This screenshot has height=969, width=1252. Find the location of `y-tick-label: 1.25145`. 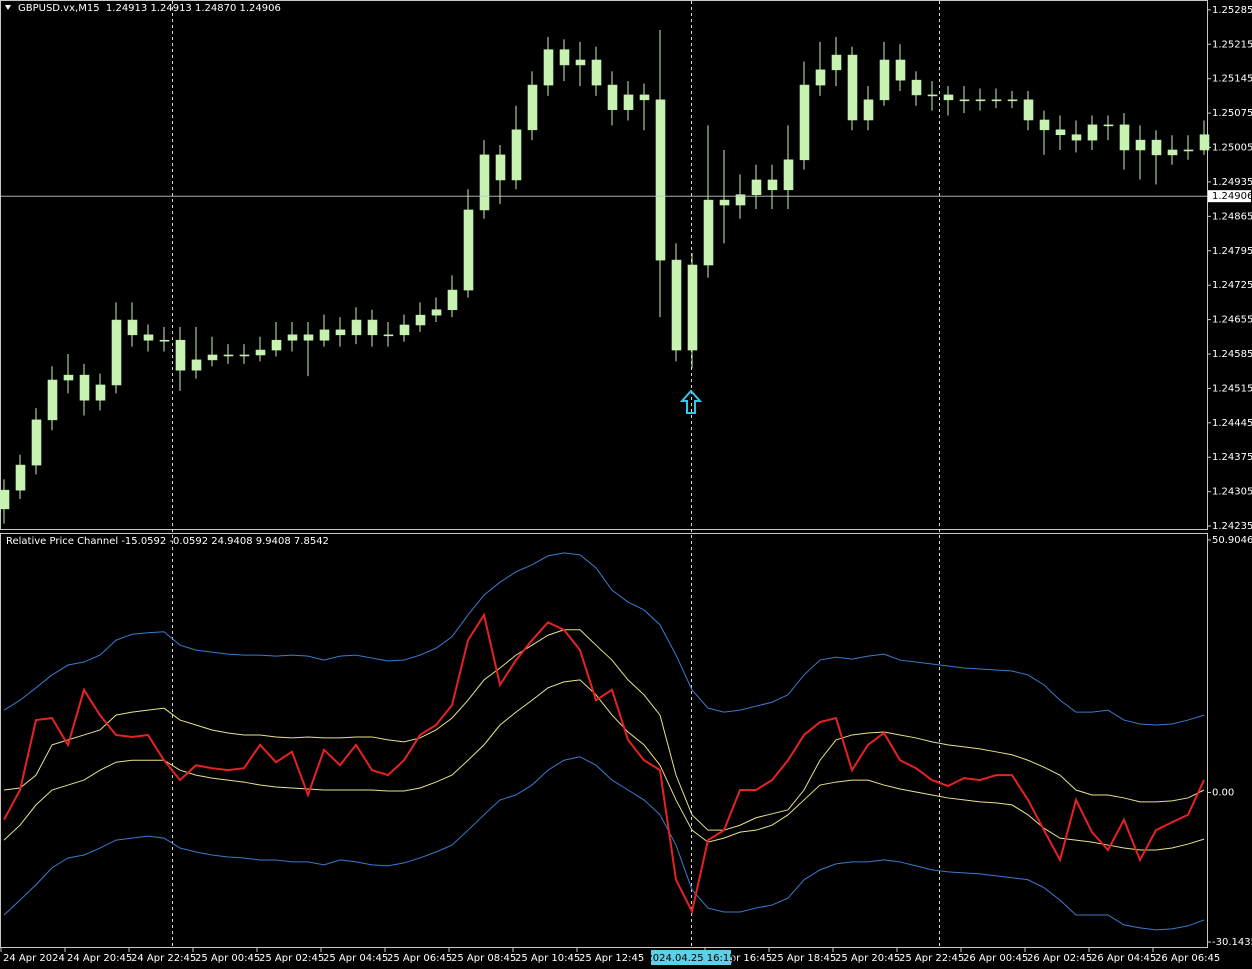

y-tick-label: 1.25145 is located at coordinates (1232, 79).